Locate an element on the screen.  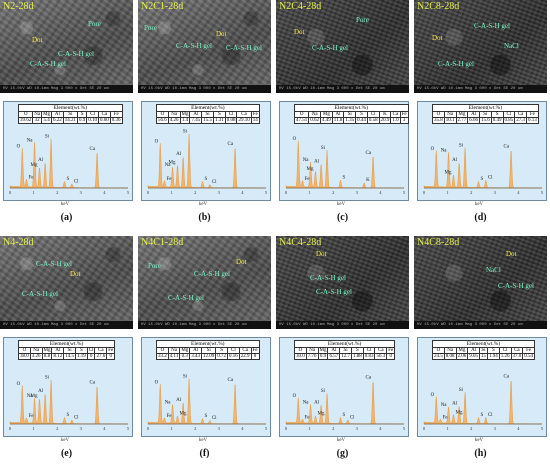
sem-title: N2-28d is located at coordinates (18, 6).